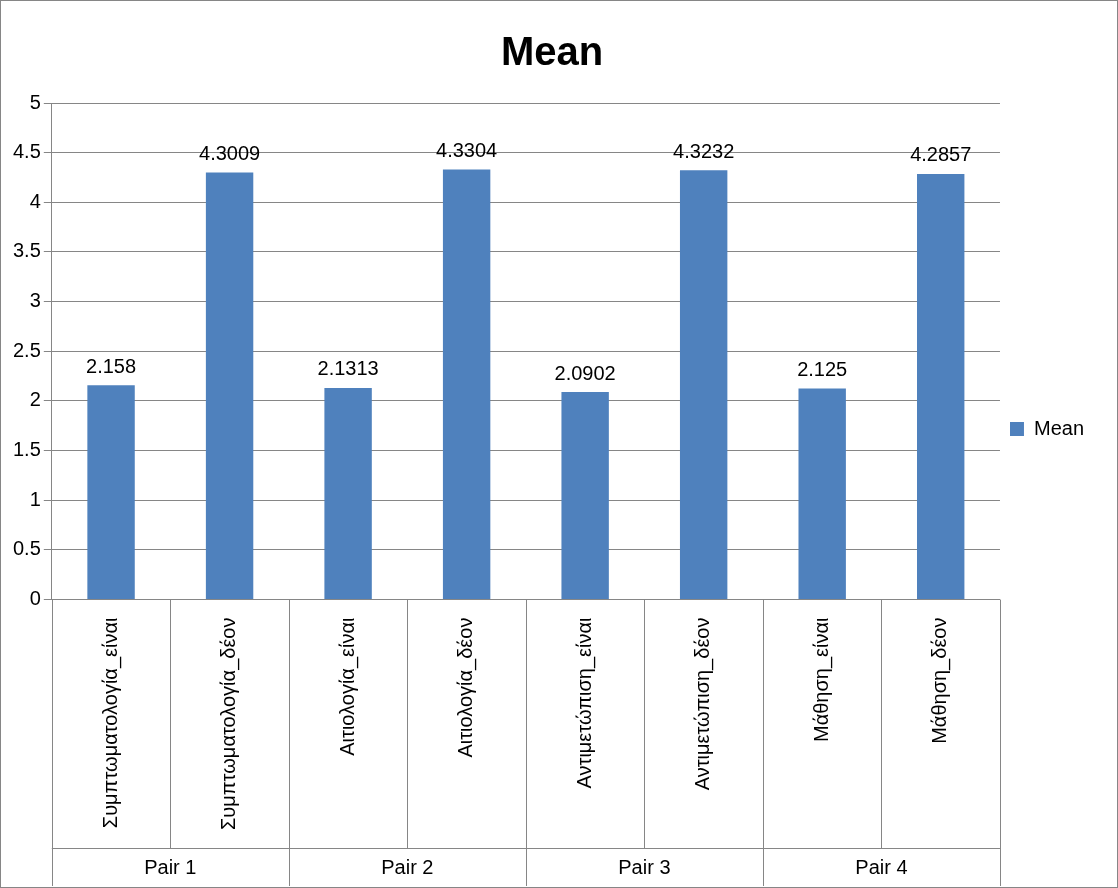 The image size is (1118, 888). Describe the element at coordinates (229, 723) in the screenshot. I see `x-tick-label: Συμπτωματολογία_δέον` at that location.